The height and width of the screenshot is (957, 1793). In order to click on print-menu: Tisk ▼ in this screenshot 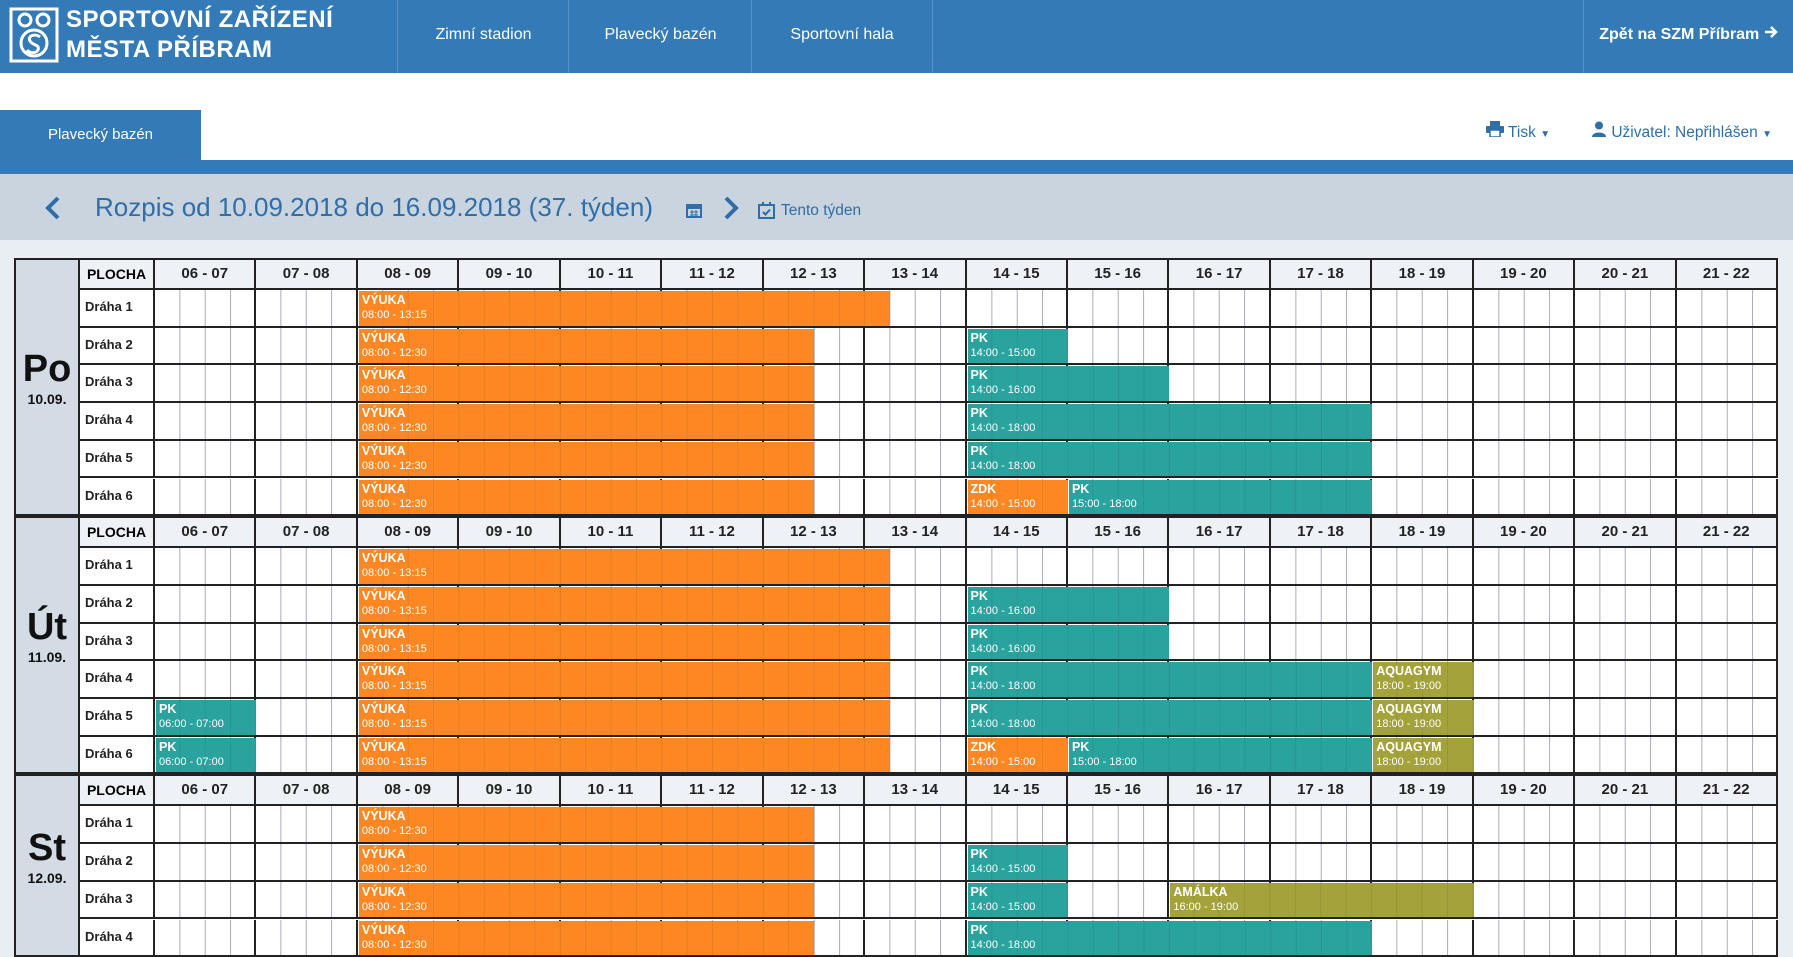, I will do `click(1518, 131)`.